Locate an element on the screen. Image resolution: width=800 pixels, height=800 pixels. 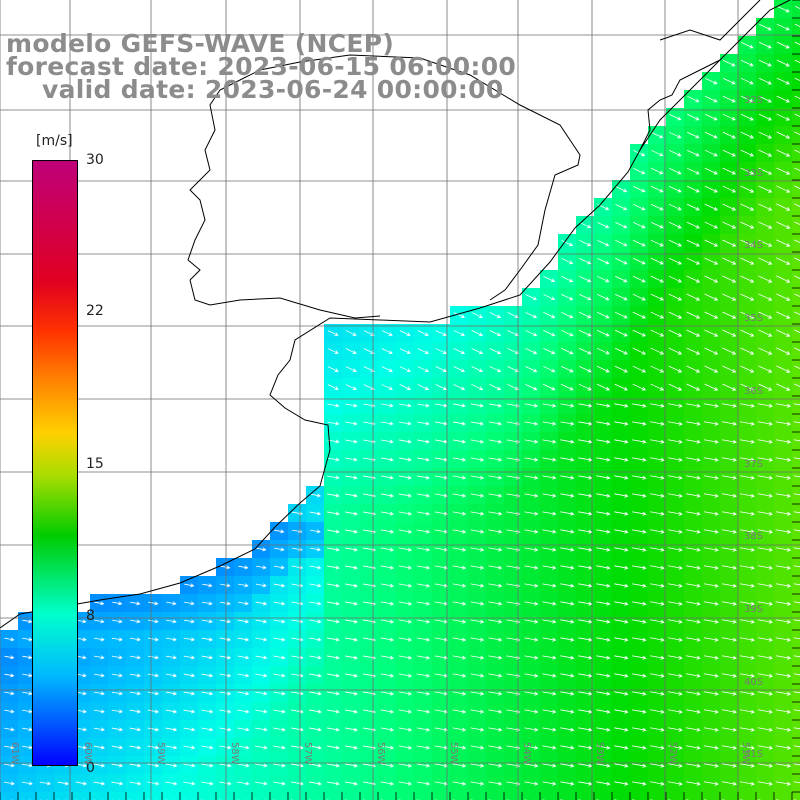
lat-label-36s: 36S is located at coordinates (754, 391).